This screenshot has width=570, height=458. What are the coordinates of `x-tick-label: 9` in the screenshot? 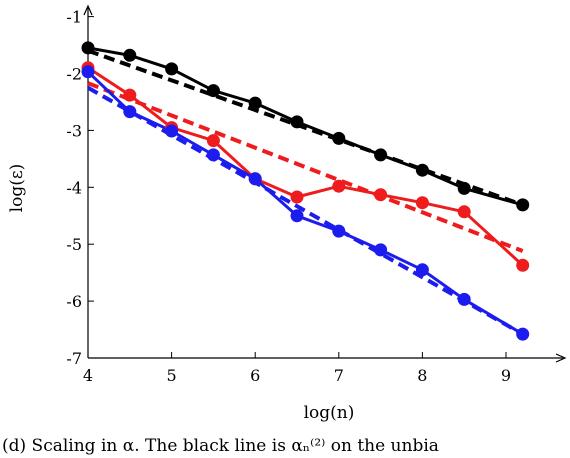 It's located at (506, 375).